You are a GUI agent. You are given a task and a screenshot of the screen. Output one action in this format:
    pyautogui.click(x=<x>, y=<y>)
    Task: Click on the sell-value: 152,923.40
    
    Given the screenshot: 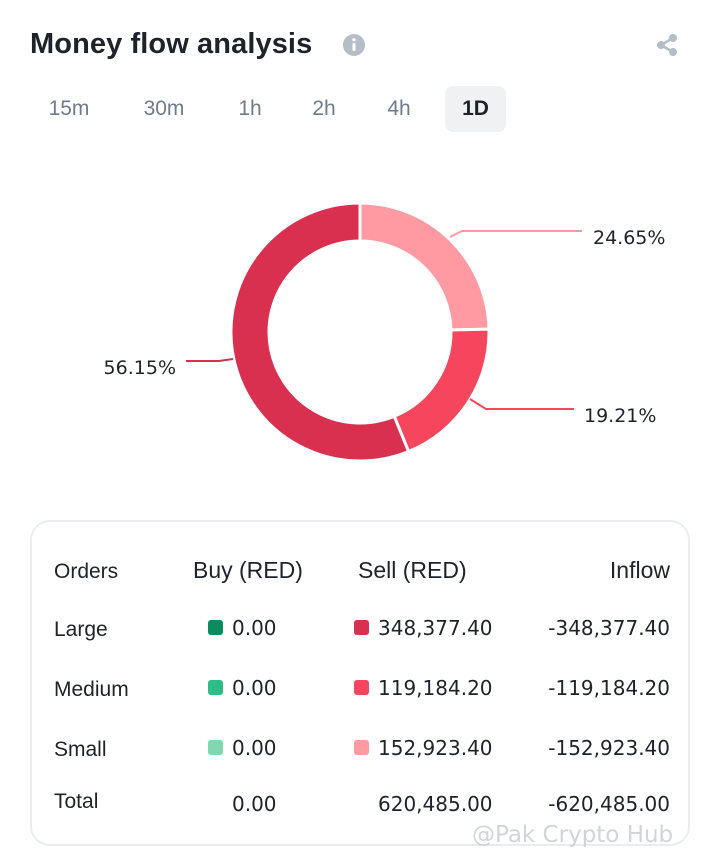 What is the action you would take?
    pyautogui.click(x=423, y=748)
    